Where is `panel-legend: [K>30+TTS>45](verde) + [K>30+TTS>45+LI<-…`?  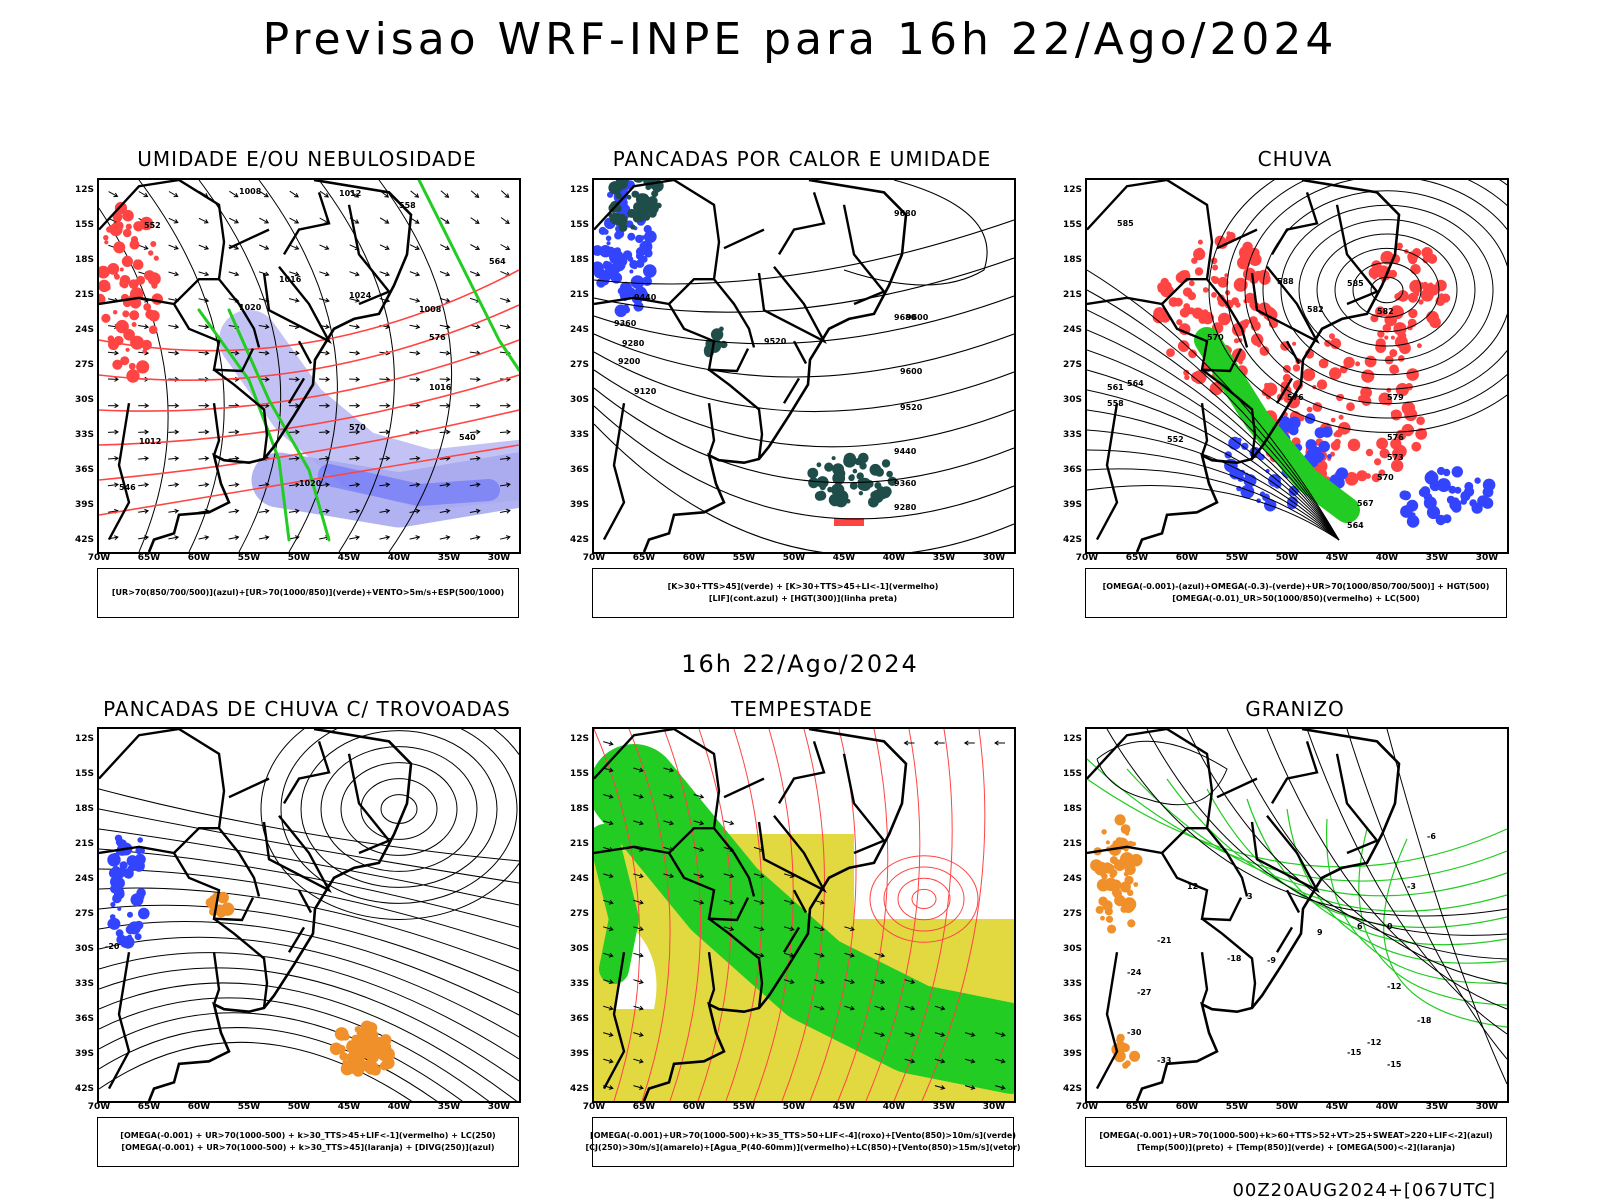 panel-legend: [K>30+TTS>45](verde) + [K>30+TTS>45+LI<-… is located at coordinates (803, 593).